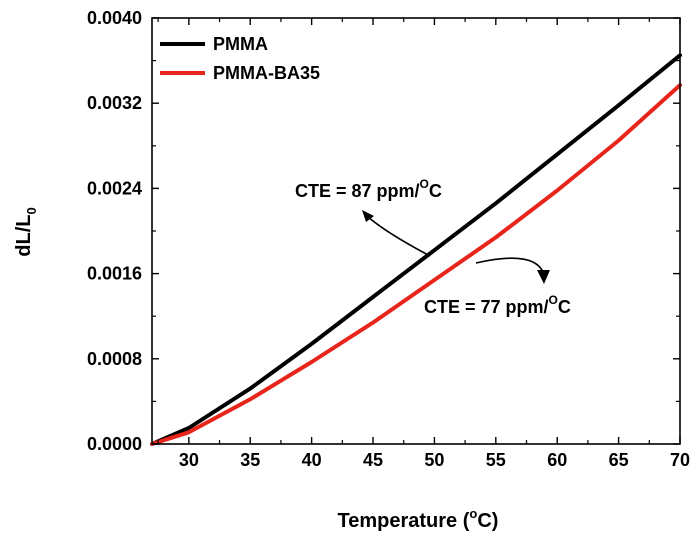 This screenshot has height=540, width=696. I want to click on annotation-pmma-ba35-prefix: CTE = 77 ppm/, so click(486, 307).